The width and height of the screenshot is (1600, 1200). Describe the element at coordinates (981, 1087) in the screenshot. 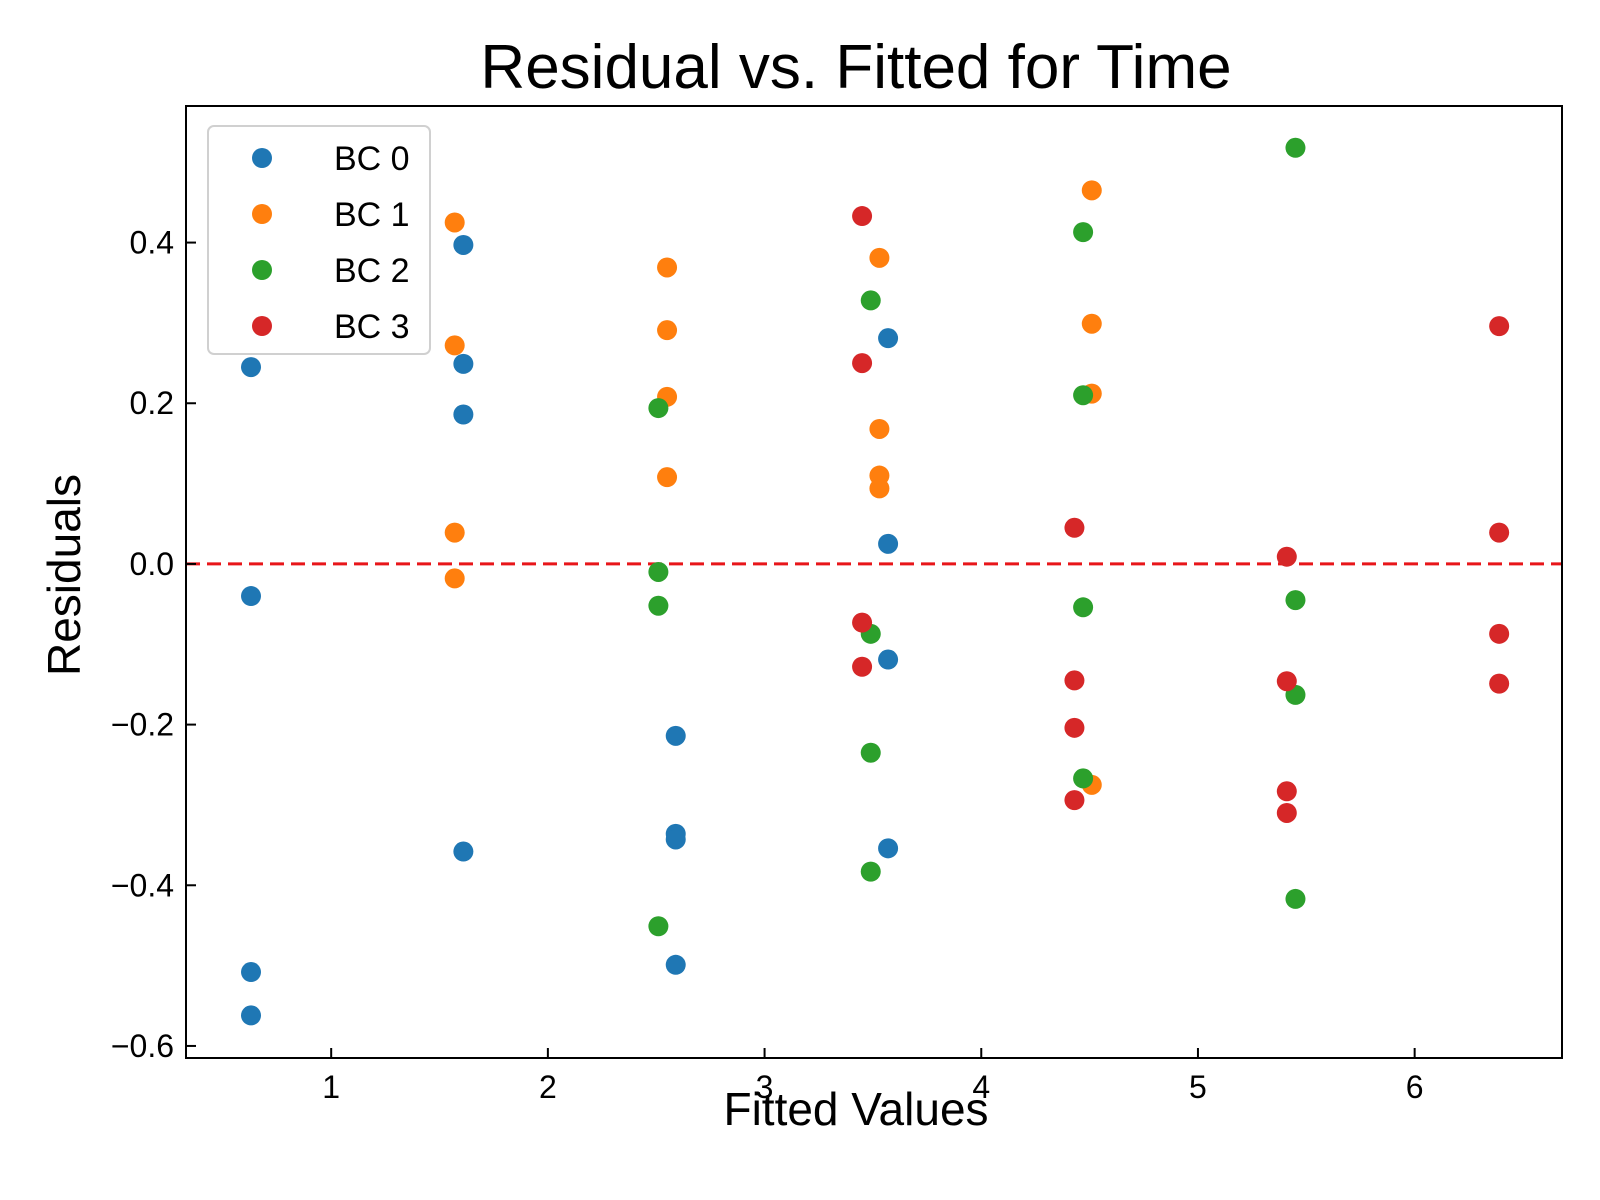

I see `x-tick-label-3: 4` at that location.